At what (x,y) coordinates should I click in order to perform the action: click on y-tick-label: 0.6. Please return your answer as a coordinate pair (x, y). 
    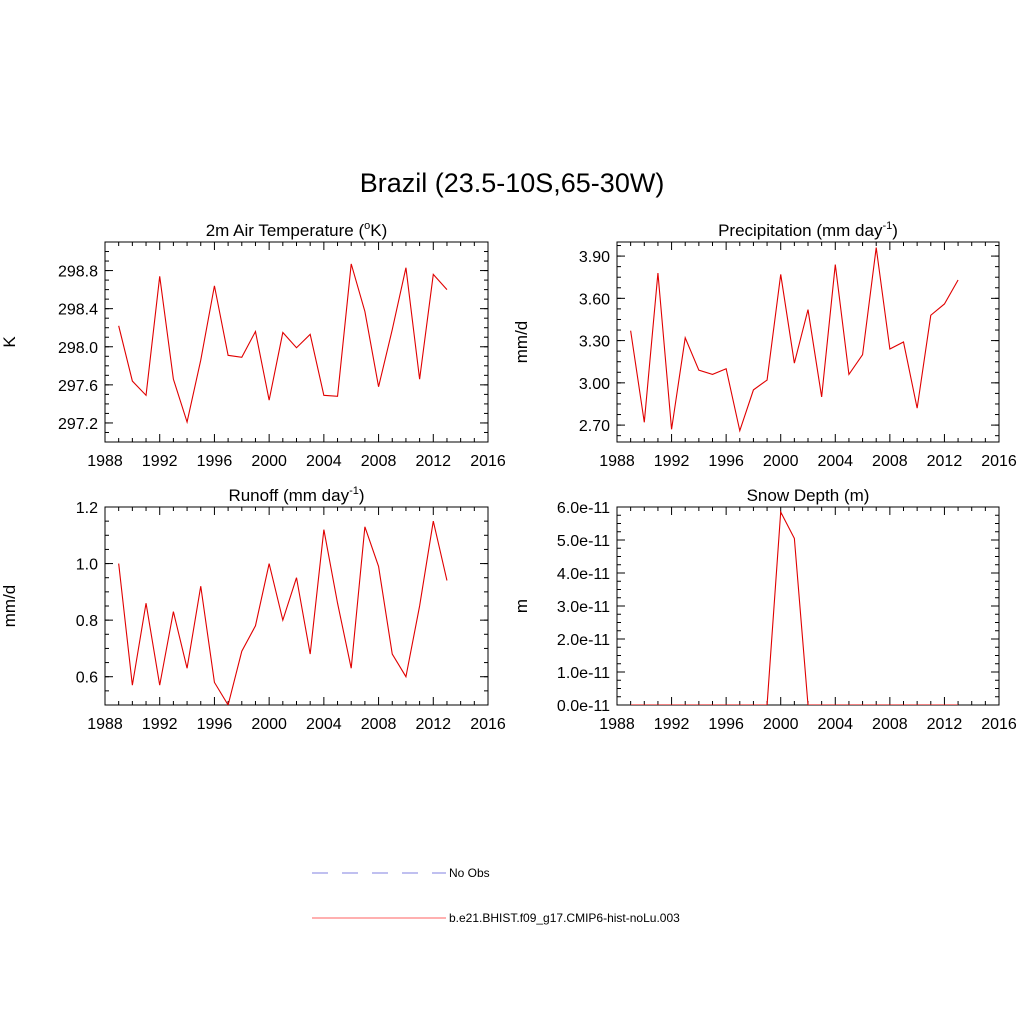
    Looking at the image, I should click on (87, 678).